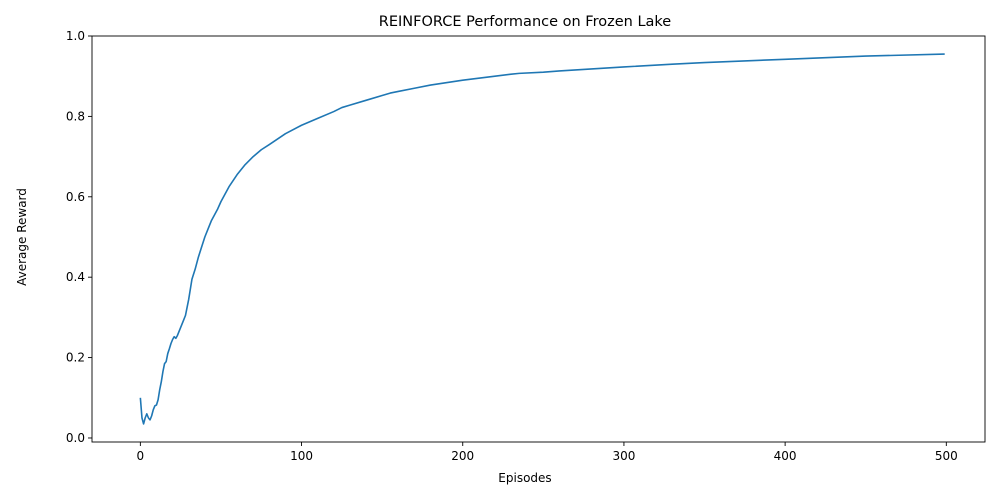 The height and width of the screenshot is (500, 1000). Describe the element at coordinates (75, 277) in the screenshot. I see `y-tick-label: 0.4` at that location.